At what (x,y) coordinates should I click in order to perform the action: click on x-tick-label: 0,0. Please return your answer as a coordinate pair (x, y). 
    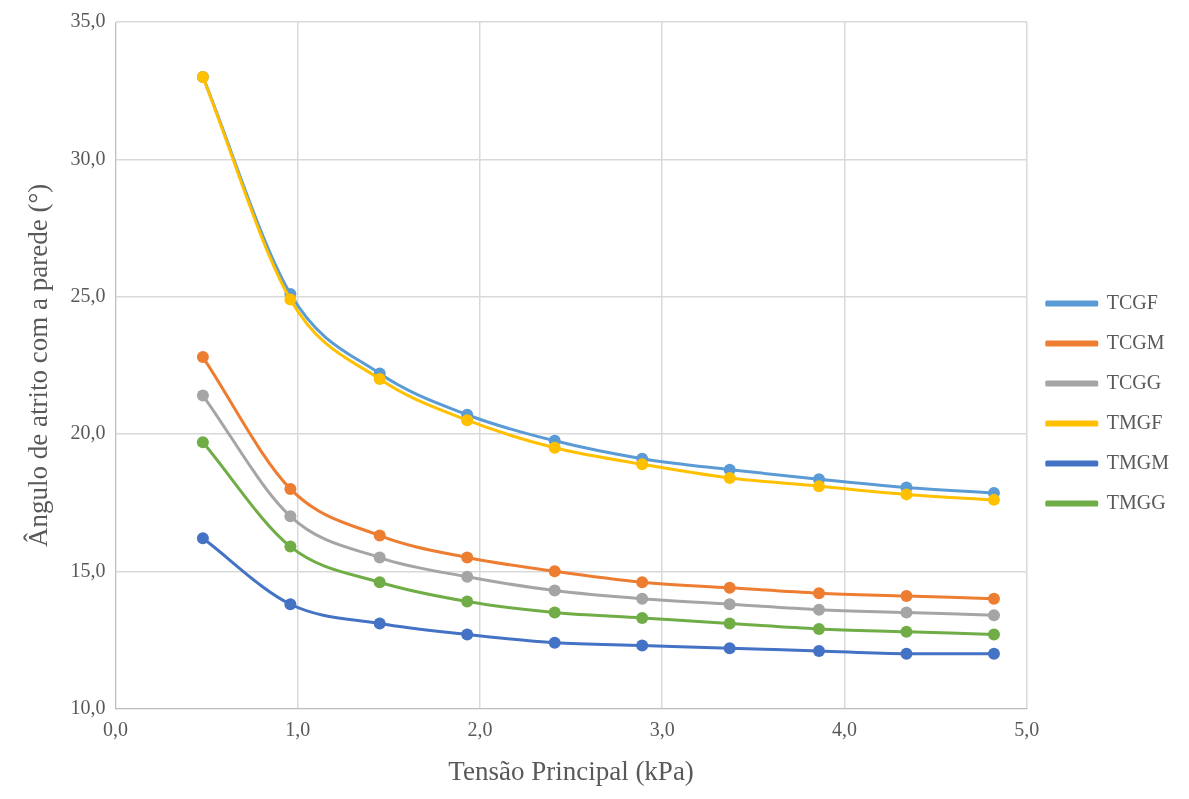
    Looking at the image, I should click on (115, 728).